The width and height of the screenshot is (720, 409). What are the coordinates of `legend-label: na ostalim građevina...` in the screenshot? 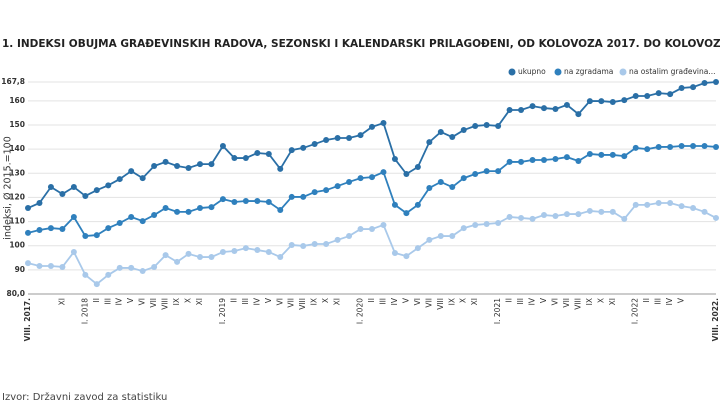 It's located at (672, 71).